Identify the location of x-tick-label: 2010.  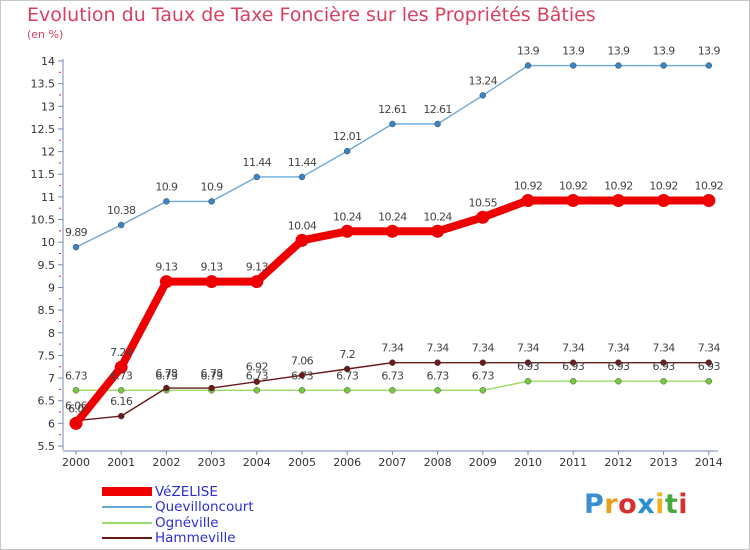
(528, 462).